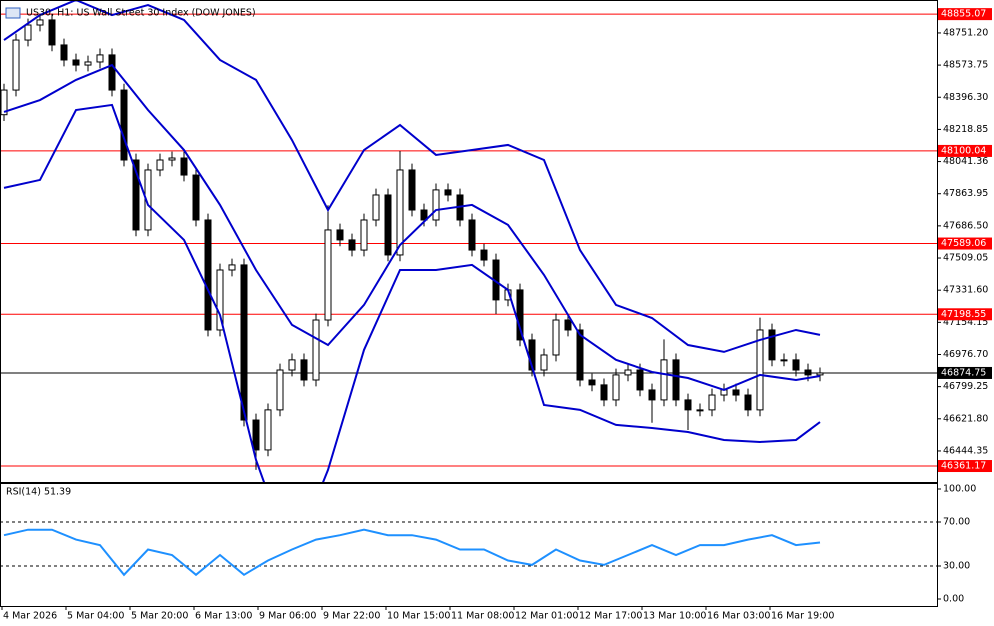 This screenshot has width=994, height=626. What do you see at coordinates (965, 290) in the screenshot?
I see `y-tick-label: 47331.60` at bounding box center [965, 290].